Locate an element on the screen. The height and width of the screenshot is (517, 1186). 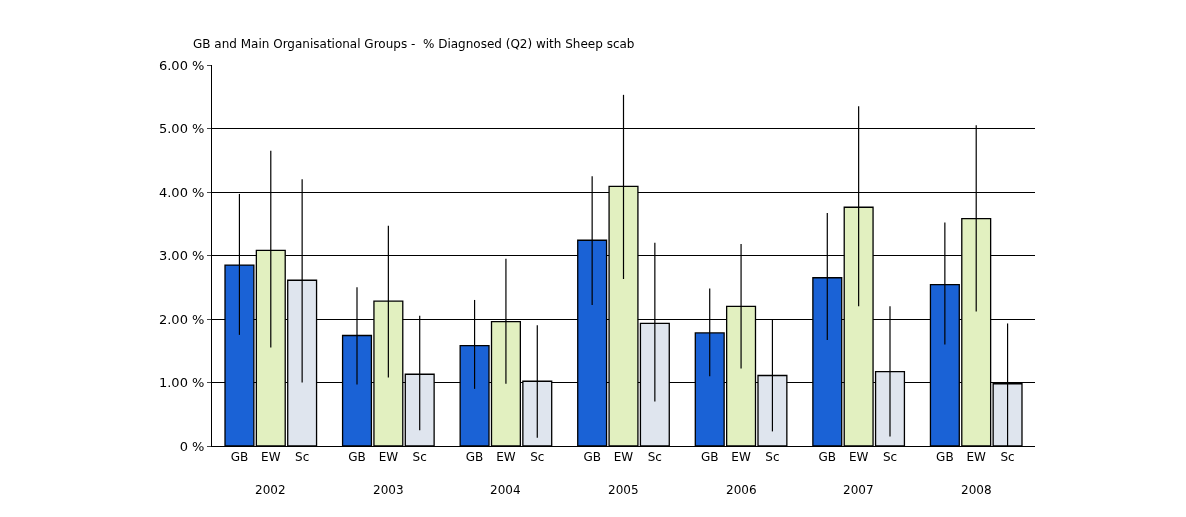
y-tick-label: 1.00 % is located at coordinates (181, 383).